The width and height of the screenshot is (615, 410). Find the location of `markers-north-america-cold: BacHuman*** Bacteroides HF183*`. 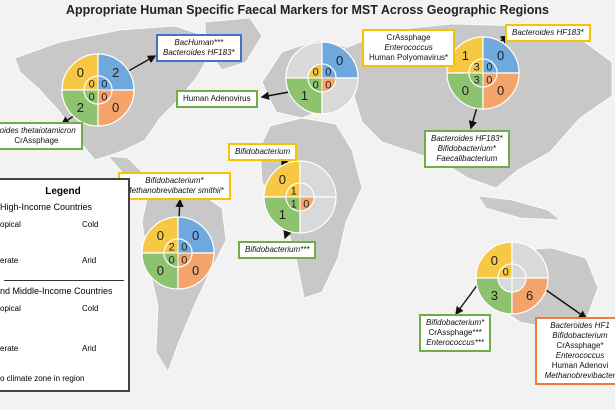

markers-north-america-cold: BacHuman*** Bacteroides HF183* is located at coordinates (199, 48).